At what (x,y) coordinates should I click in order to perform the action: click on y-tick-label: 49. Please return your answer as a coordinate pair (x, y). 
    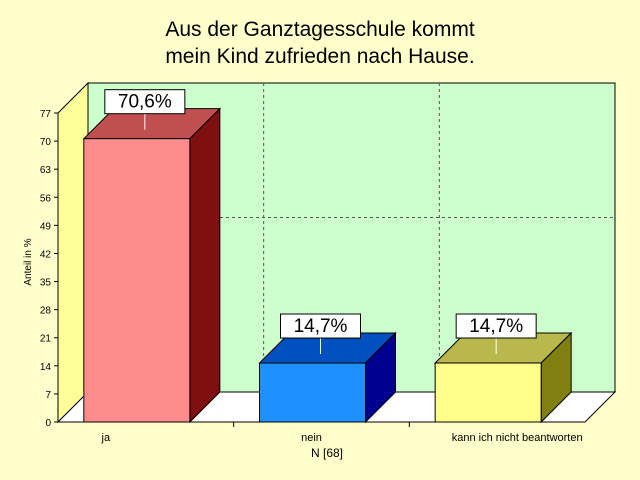
    Looking at the image, I should click on (46, 226).